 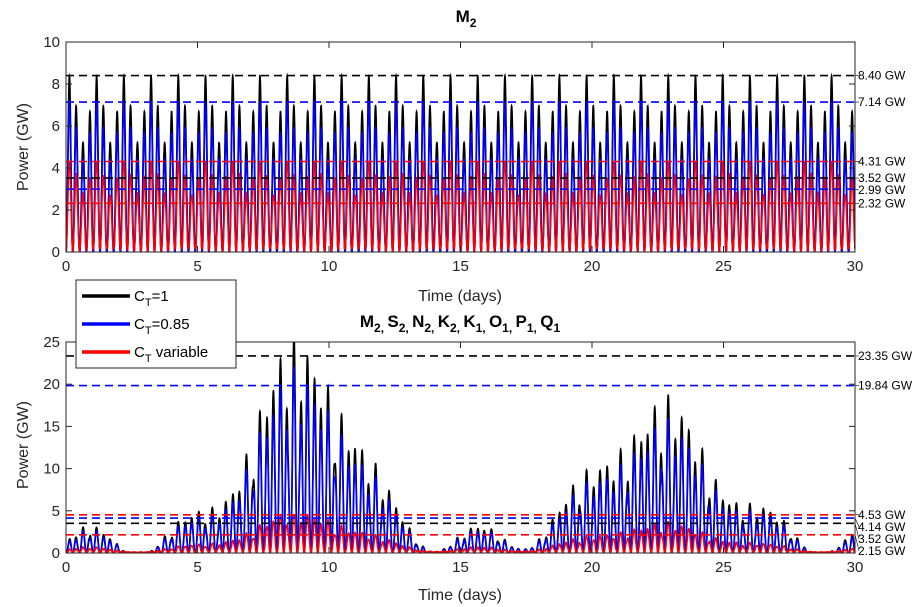 What do you see at coordinates (51, 426) in the screenshot?
I see `y-tick-label: 15` at bounding box center [51, 426].